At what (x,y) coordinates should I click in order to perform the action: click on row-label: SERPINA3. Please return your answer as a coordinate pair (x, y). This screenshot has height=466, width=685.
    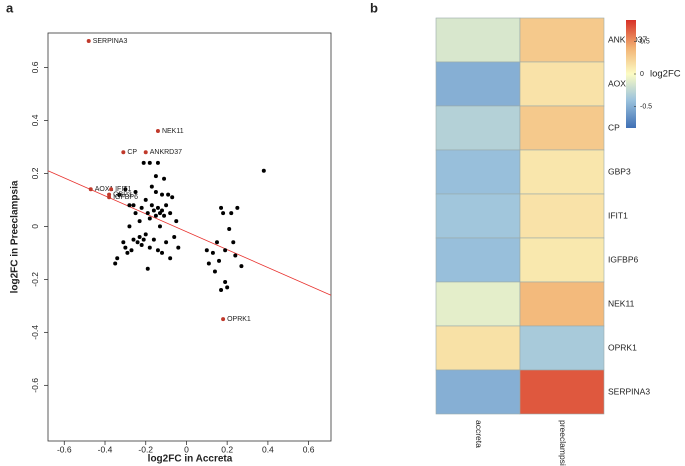
    Looking at the image, I should click on (629, 391).